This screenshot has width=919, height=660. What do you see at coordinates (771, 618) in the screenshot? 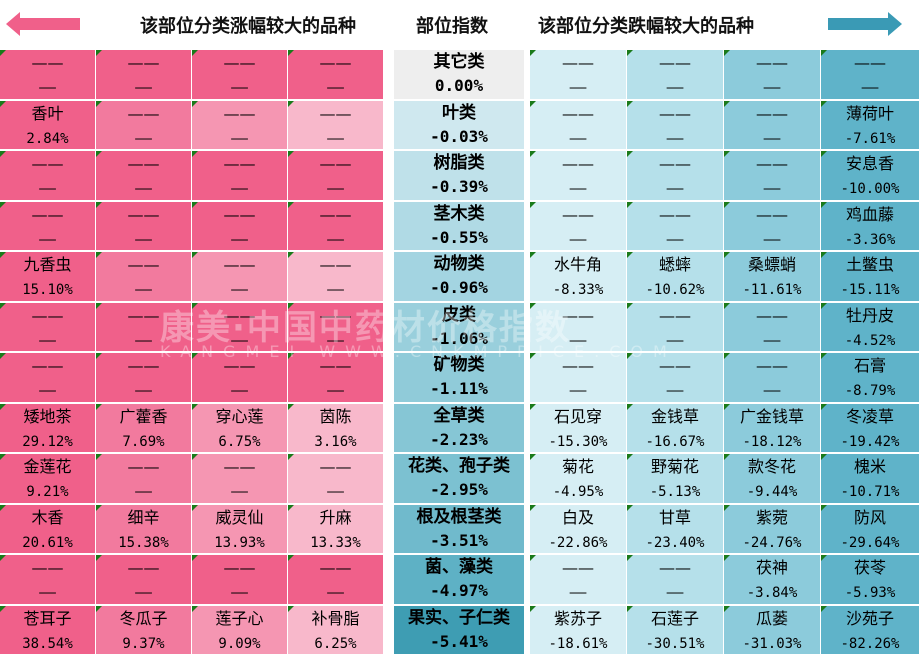
I see `loser-name: 瓜蒌` at bounding box center [771, 618].